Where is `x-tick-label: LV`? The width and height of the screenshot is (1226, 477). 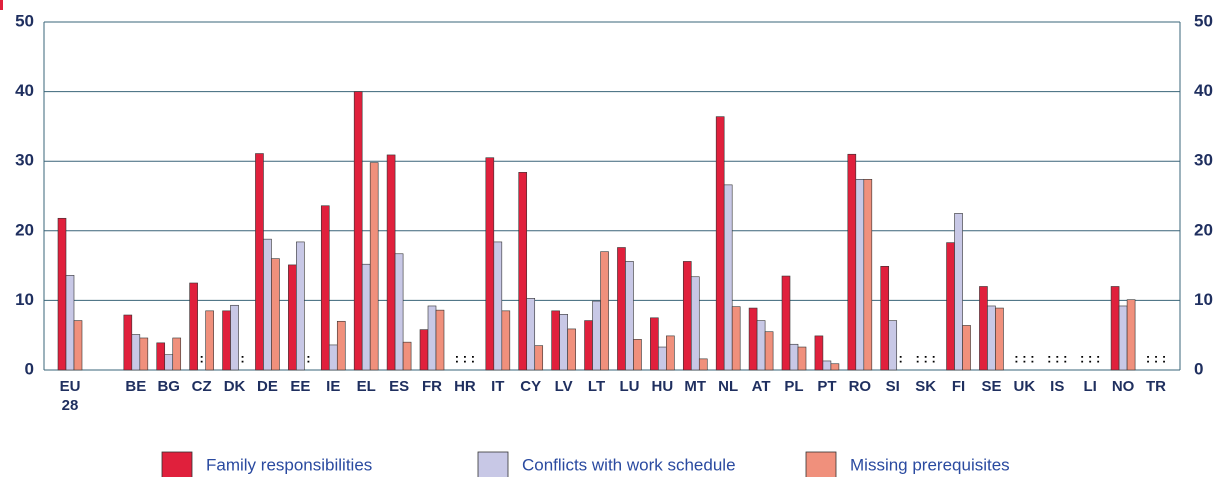
x-tick-label: LV is located at coordinates (563, 386).